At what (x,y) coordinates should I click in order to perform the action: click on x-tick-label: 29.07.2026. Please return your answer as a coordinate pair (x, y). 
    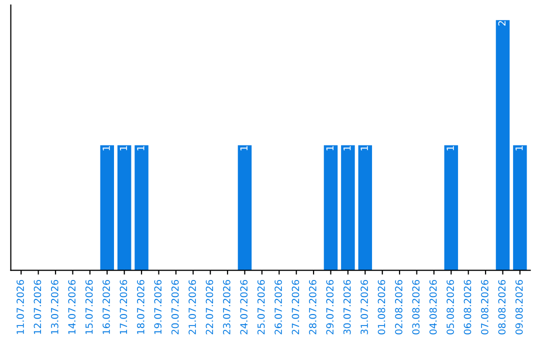
    Looking at the image, I should click on (330, 307).